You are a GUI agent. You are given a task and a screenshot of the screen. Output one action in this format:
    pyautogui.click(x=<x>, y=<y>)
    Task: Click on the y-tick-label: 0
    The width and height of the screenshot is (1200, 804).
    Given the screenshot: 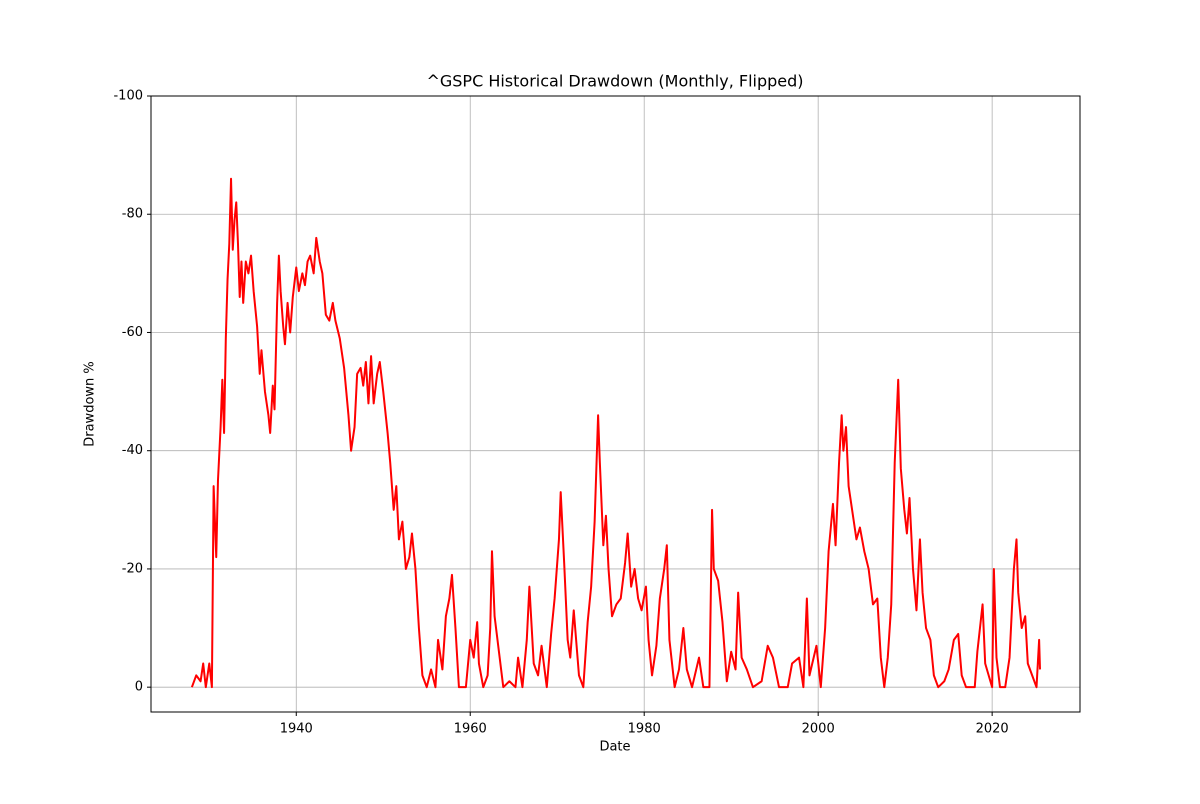 What is the action you would take?
    pyautogui.click(x=139, y=687)
    